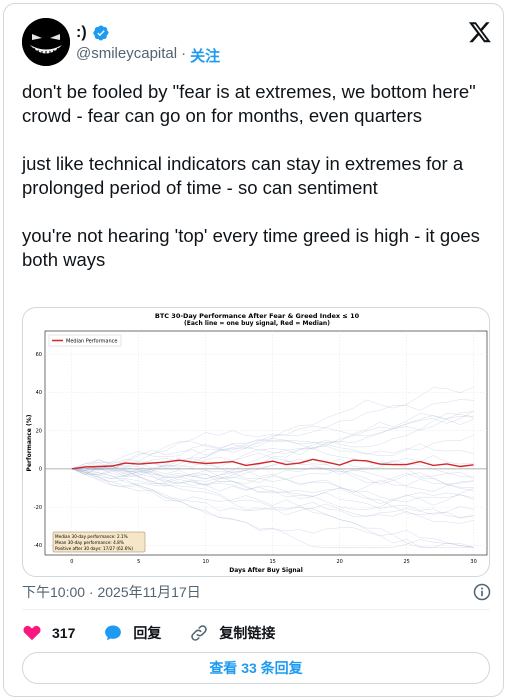 The height and width of the screenshot is (700, 507). I want to click on y-tick-label: 0, so click(40, 470).